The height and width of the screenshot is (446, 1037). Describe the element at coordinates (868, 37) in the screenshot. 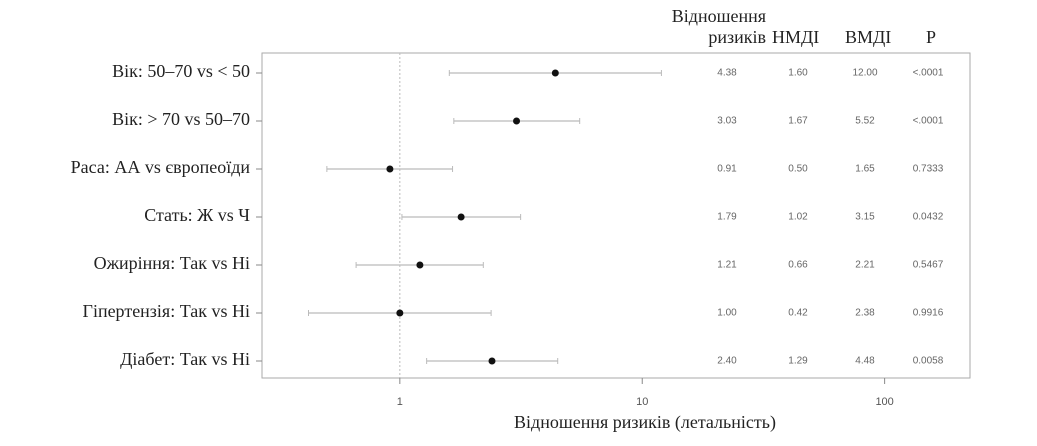

I see `column-header: ВМДІ` at that location.